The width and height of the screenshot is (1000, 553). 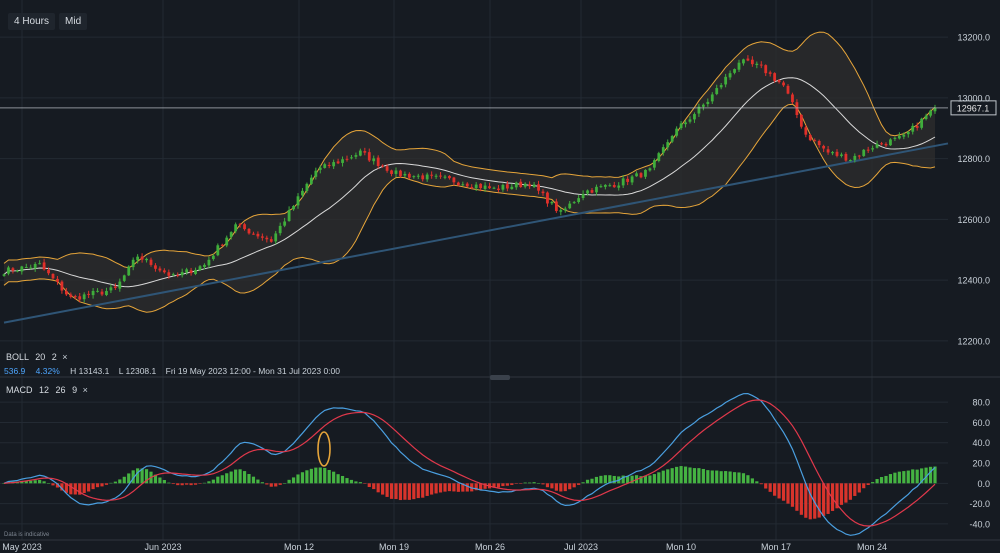 I want to click on price-axis-label: 12400.0, so click(x=973, y=281).